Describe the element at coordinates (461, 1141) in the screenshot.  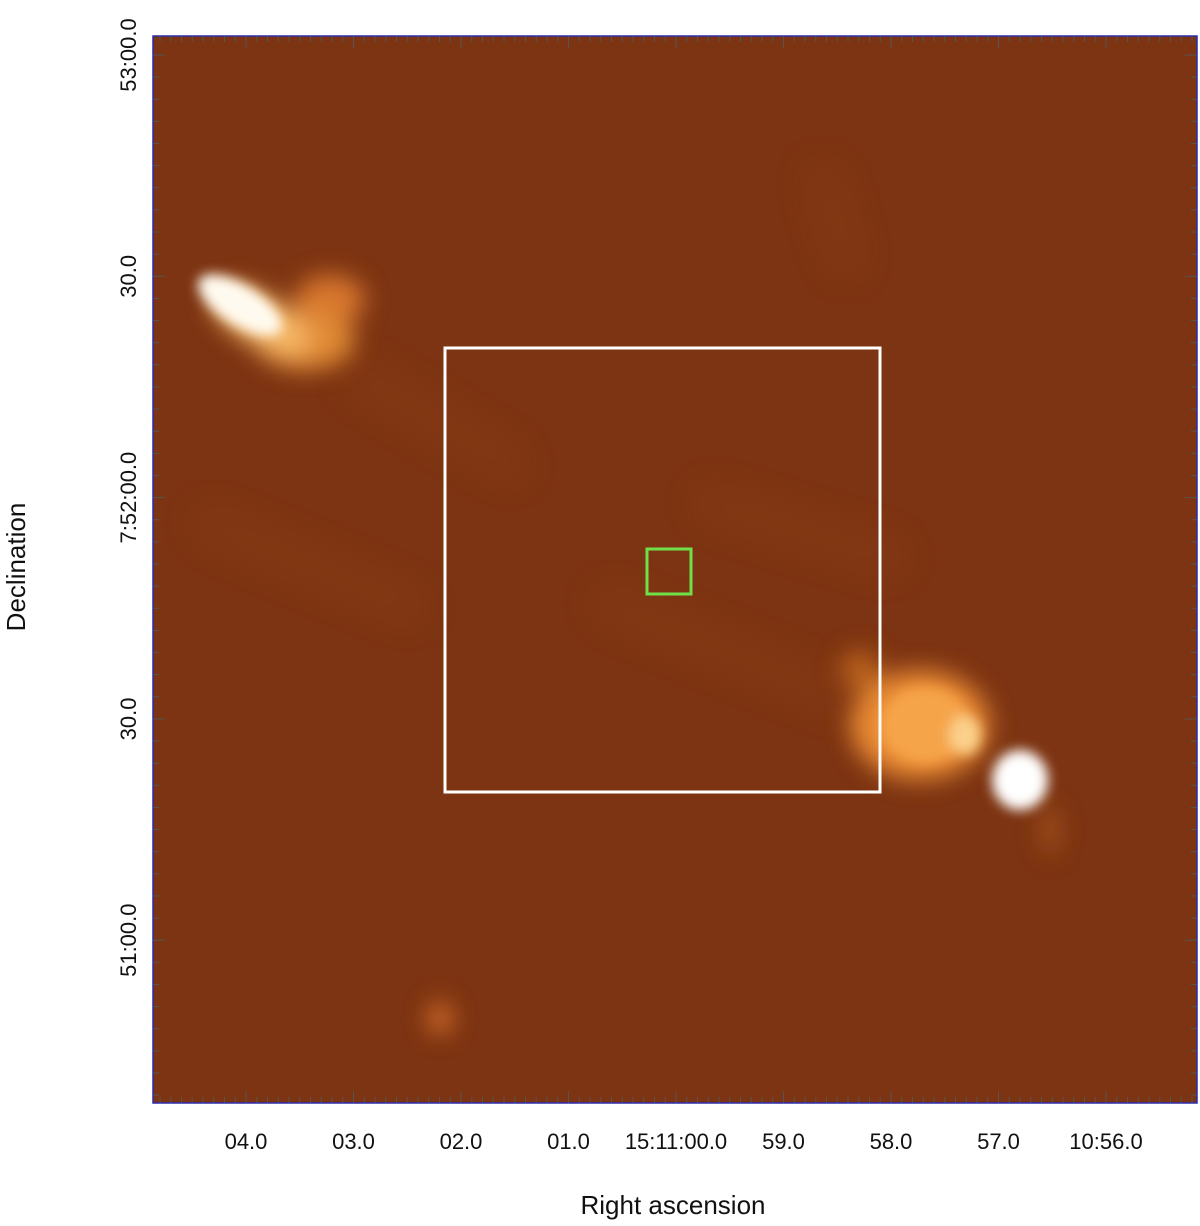
I see `x-tick-label: 02.0` at that location.